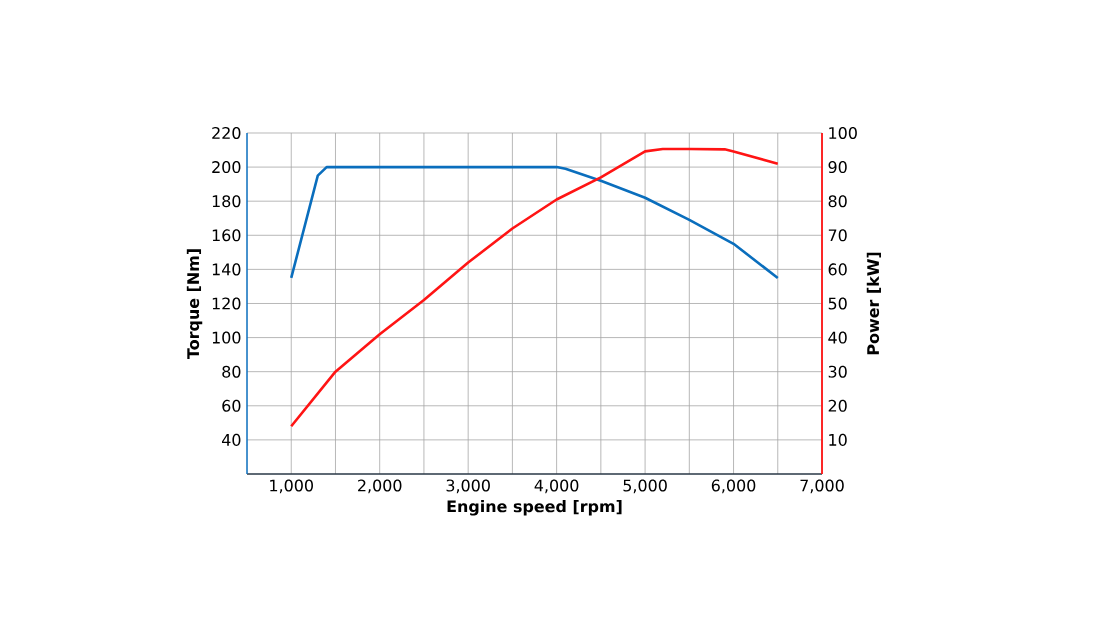 This screenshot has width=1111, height=625. Describe the element at coordinates (291, 486) in the screenshot. I see `x-tick-label: 1,000` at that location.